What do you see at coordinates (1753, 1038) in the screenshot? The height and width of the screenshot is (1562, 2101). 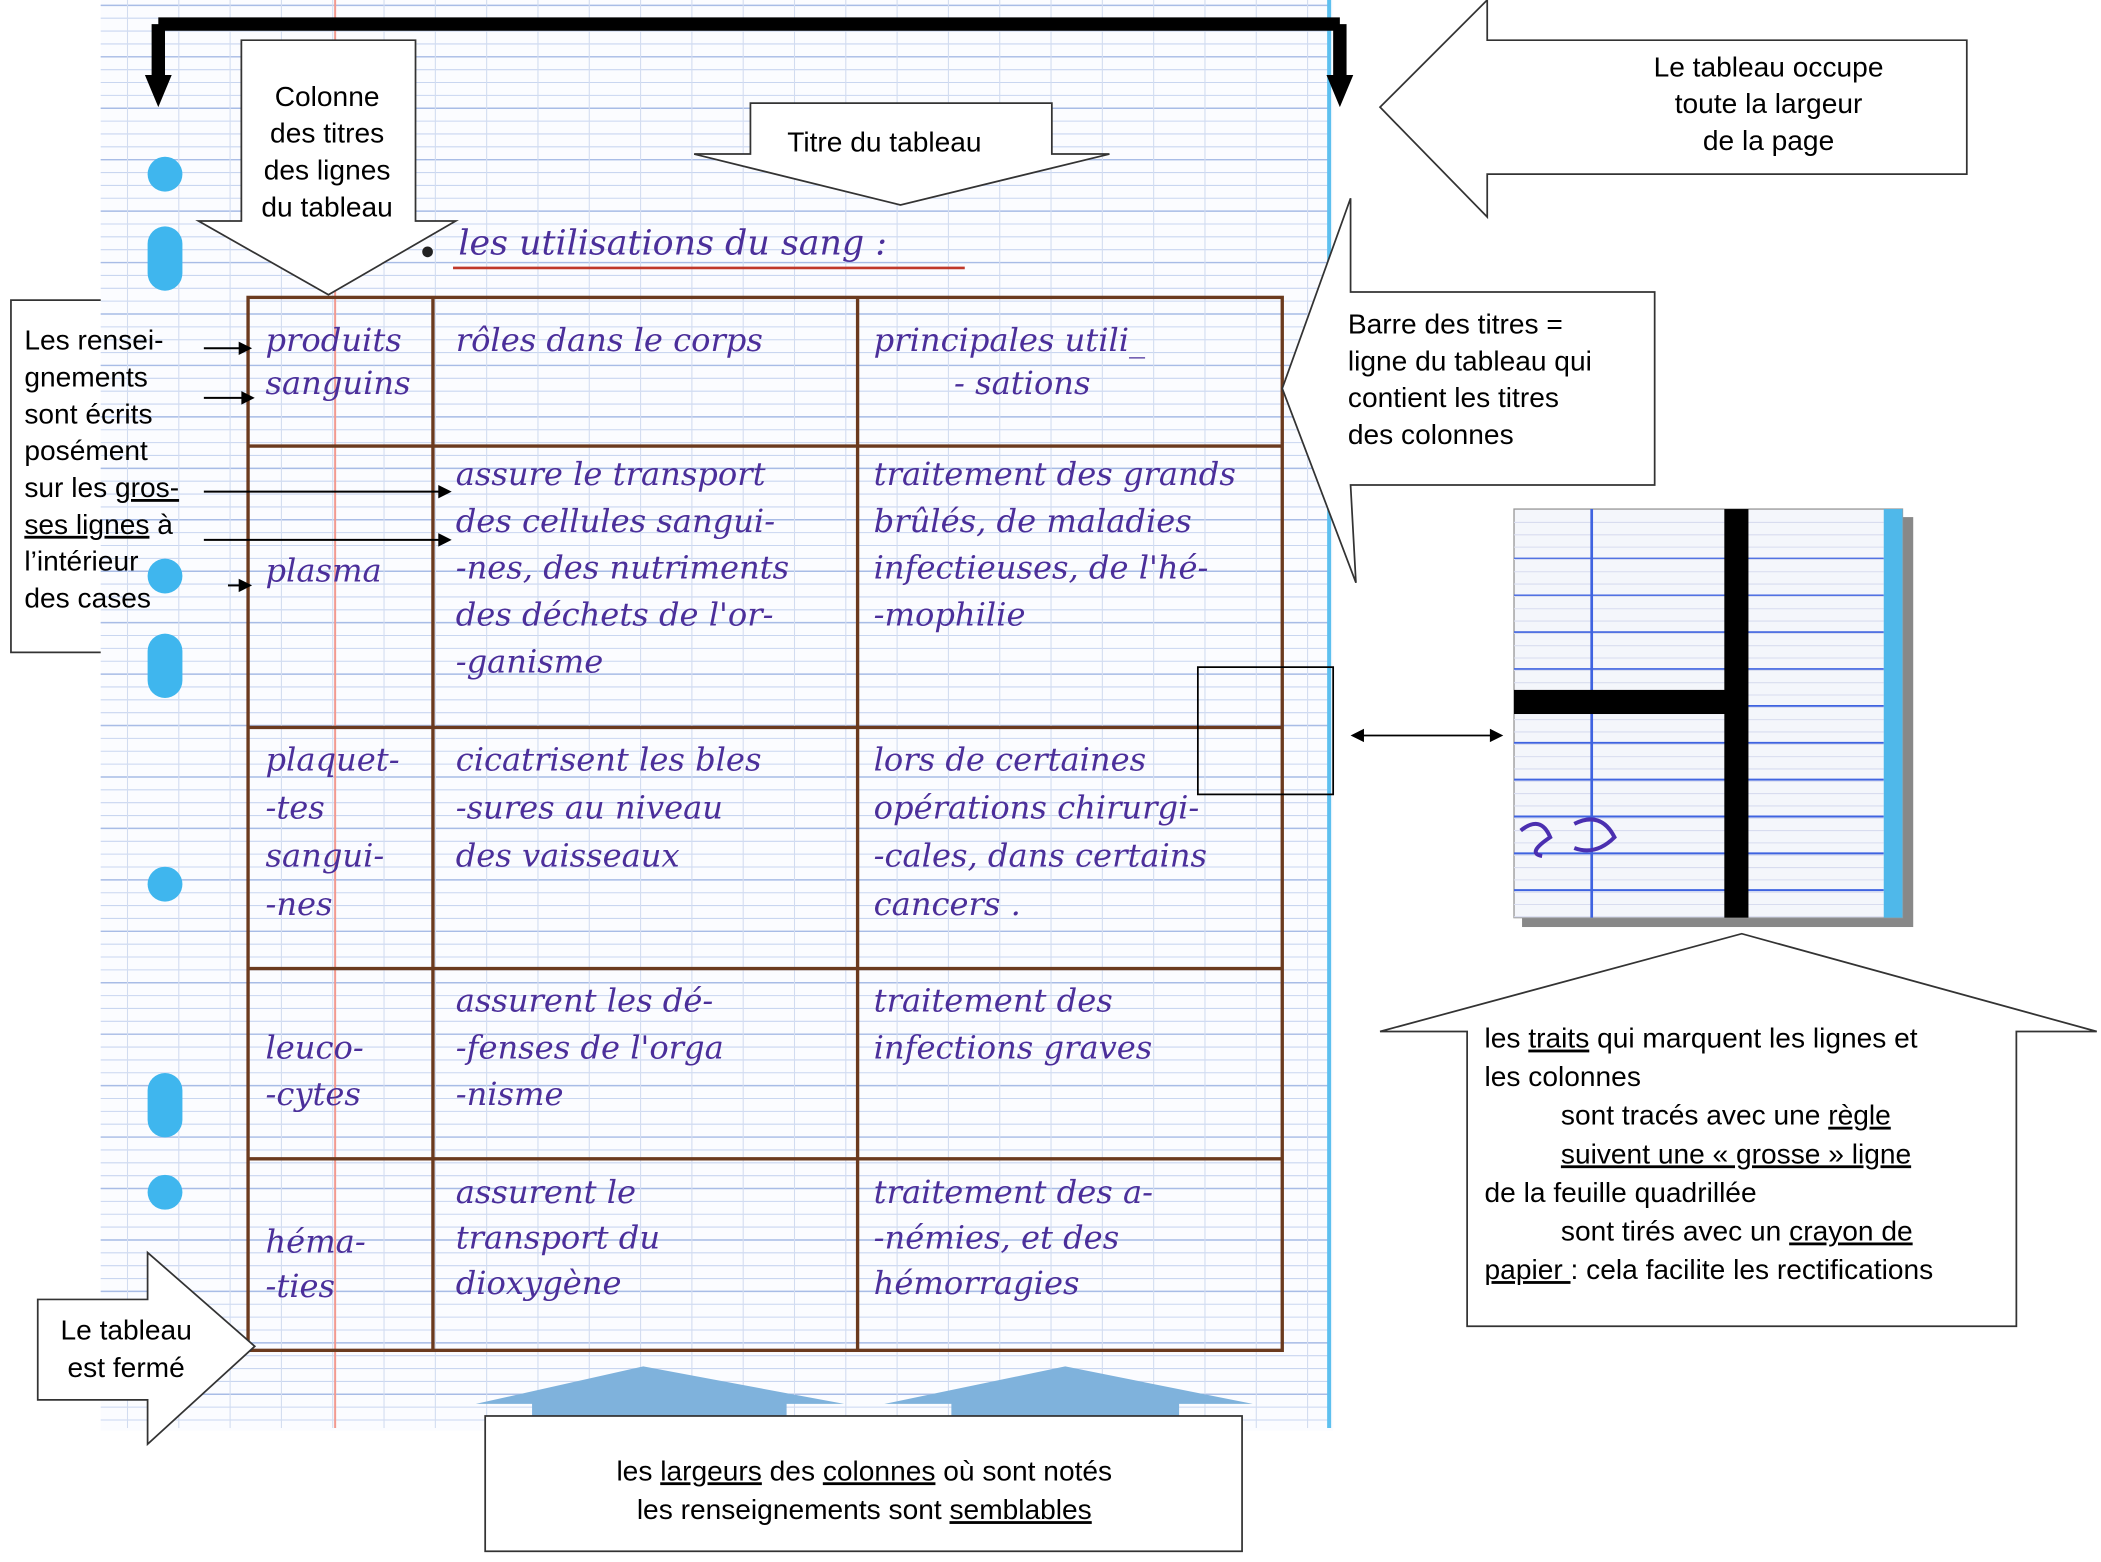 I see `text-segment: qui marquent les lignes et` at bounding box center [1753, 1038].